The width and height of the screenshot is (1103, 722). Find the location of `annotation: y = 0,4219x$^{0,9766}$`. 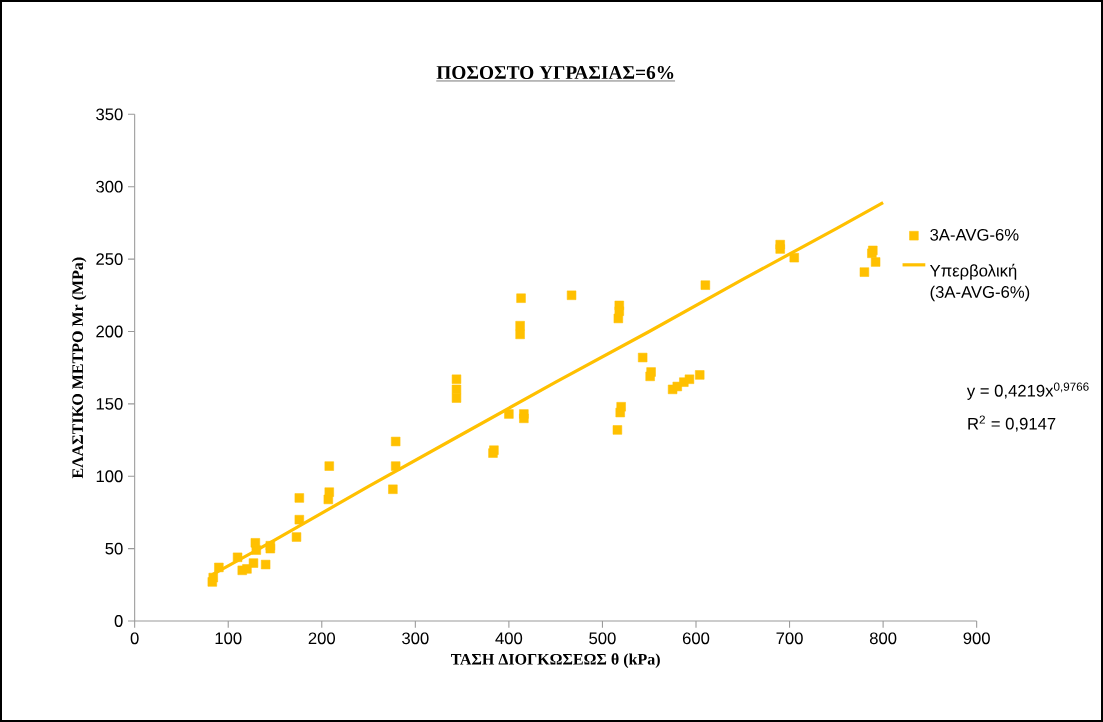

annotation: y = 0,4219x$^{0,9766}$ is located at coordinates (1027, 391).